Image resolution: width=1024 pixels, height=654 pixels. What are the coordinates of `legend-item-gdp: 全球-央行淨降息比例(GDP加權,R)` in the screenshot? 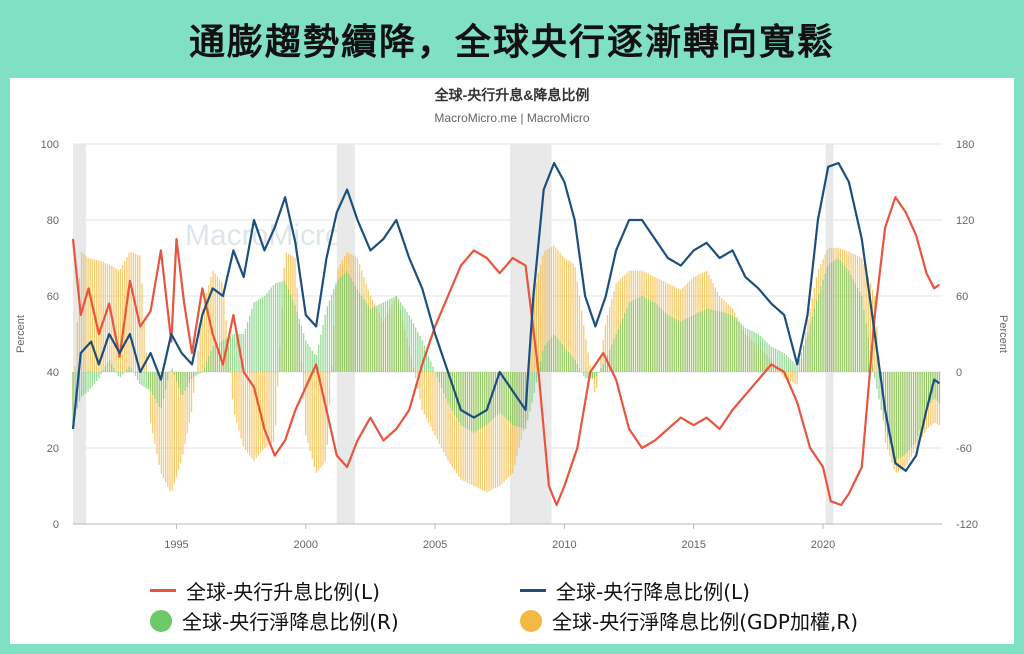 It's located at (689, 620).